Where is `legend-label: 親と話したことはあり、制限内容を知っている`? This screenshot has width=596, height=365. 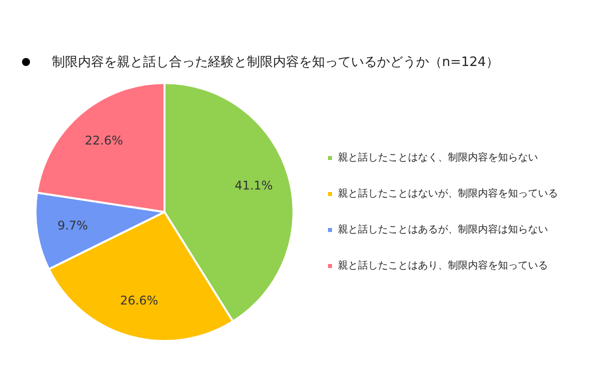 legend-label: 親と話したことはあり、制限内容を知っている is located at coordinates (443, 266).